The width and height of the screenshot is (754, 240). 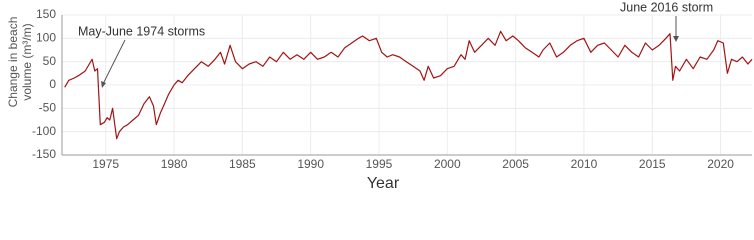 I want to click on x-tick-label: 1980, so click(x=174, y=164).